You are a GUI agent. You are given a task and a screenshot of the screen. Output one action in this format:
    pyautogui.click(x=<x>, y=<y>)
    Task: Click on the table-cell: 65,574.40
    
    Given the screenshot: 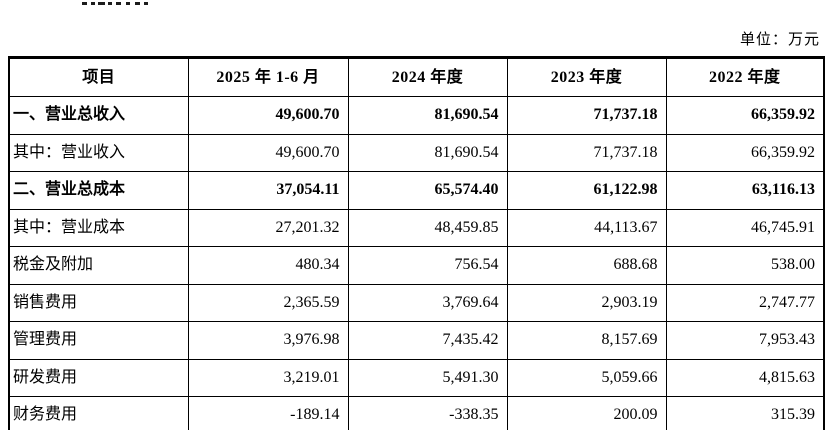 What is the action you would take?
    pyautogui.click(x=427, y=190)
    